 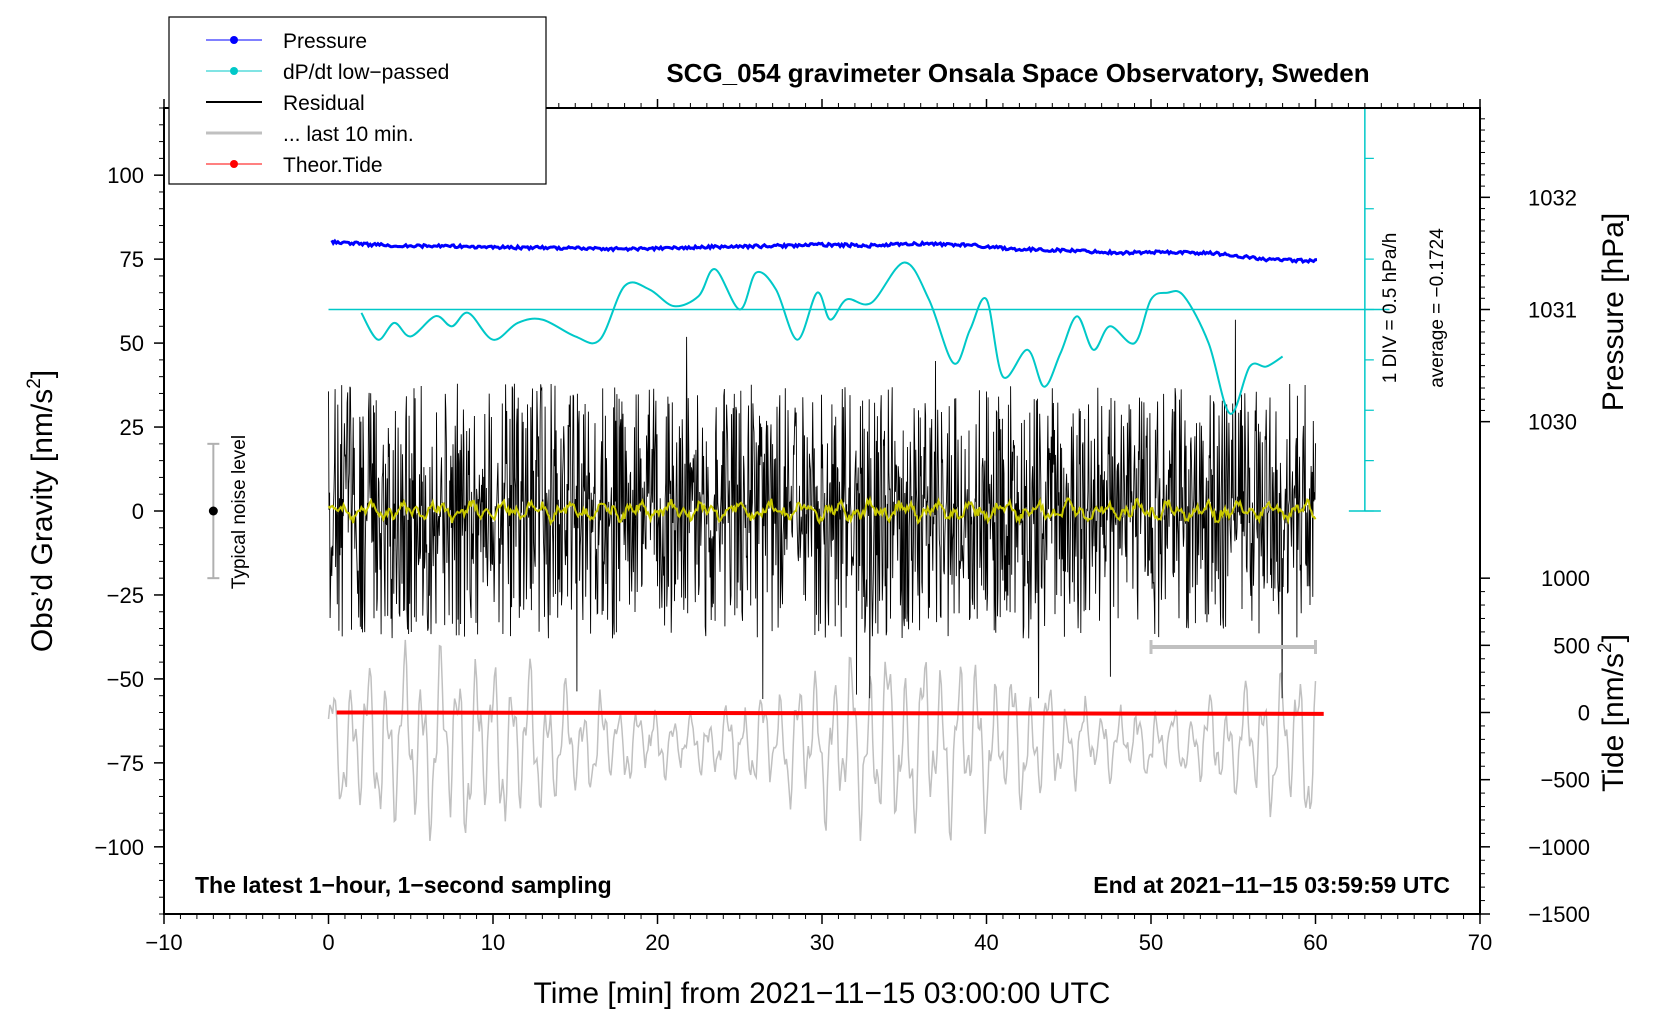 I want to click on y-axis-label-left-close: ], so click(x=42, y=374).